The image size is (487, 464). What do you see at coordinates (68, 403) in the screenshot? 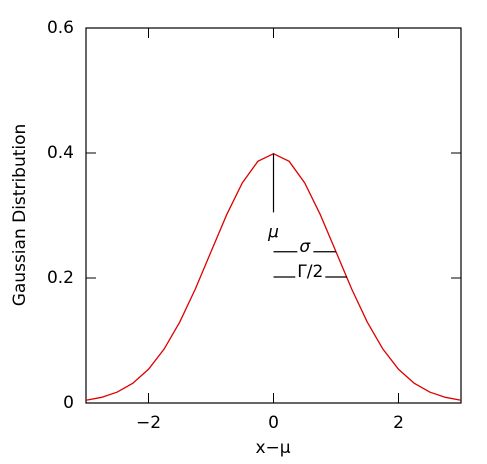
I see `y-tick-label: 0` at bounding box center [68, 403].